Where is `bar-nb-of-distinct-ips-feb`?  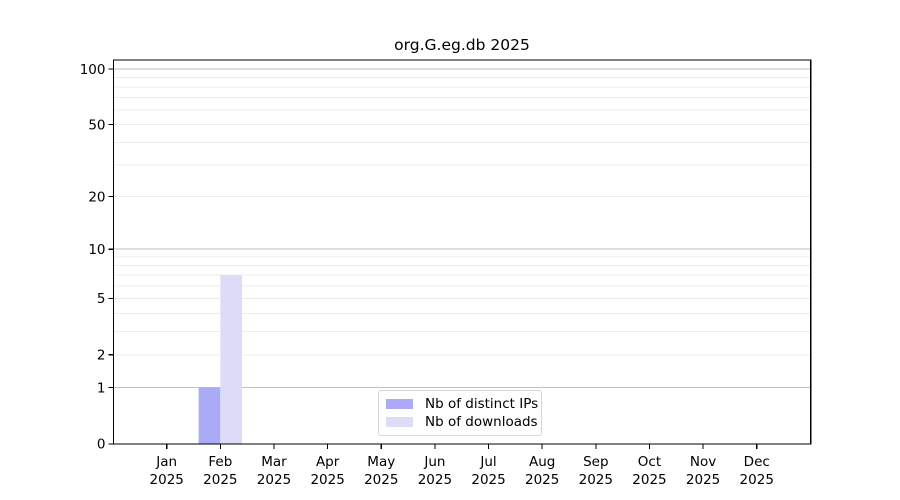
bar-nb-of-distinct-ips-feb is located at coordinates (209, 415).